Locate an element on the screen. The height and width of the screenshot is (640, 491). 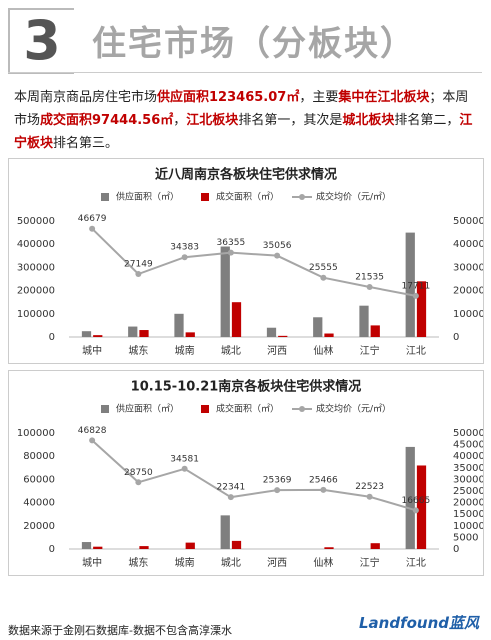
intro-text: 江宁板块 is located at coordinates (243, 132).